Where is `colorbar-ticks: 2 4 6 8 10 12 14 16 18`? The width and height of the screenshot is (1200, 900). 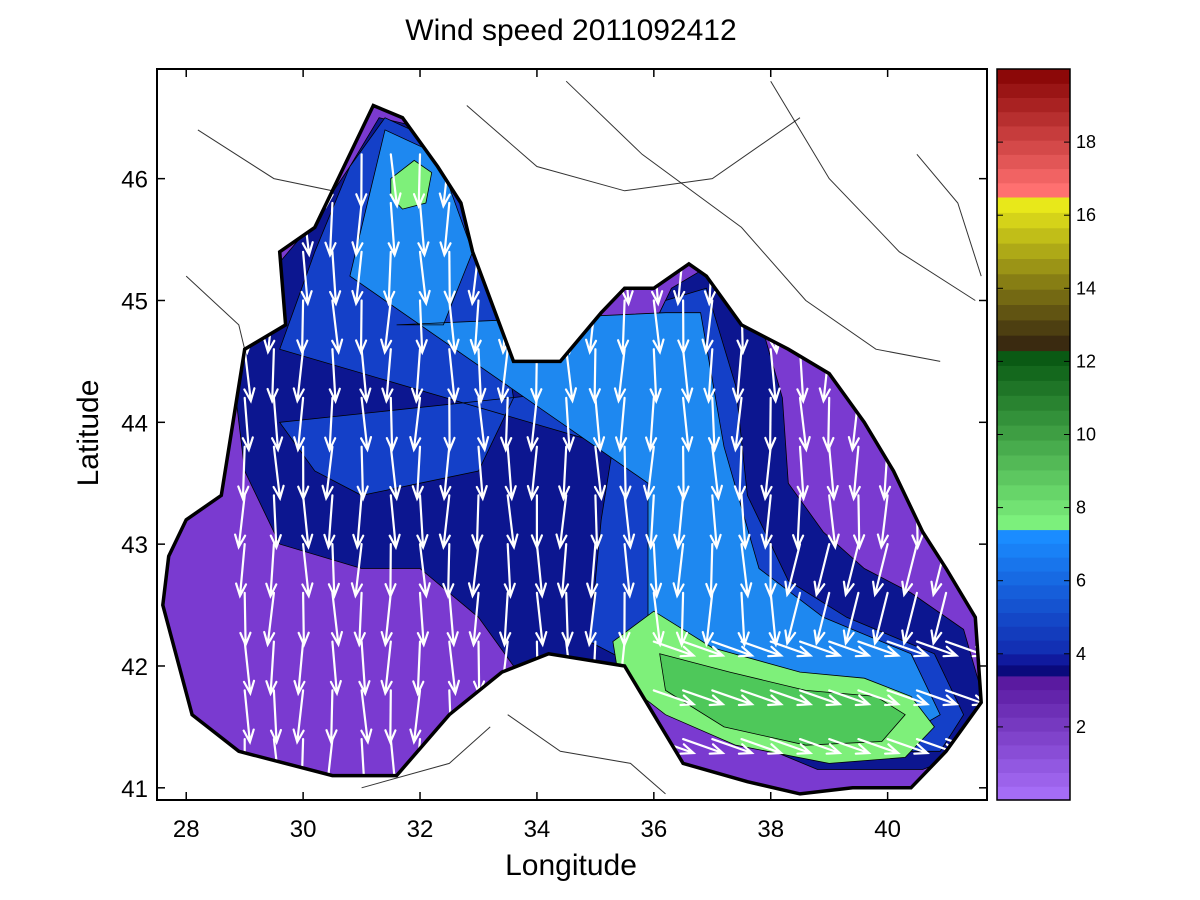
colorbar-ticks: 2 4 6 8 10 12 14 16 18 is located at coordinates (1046, 434).